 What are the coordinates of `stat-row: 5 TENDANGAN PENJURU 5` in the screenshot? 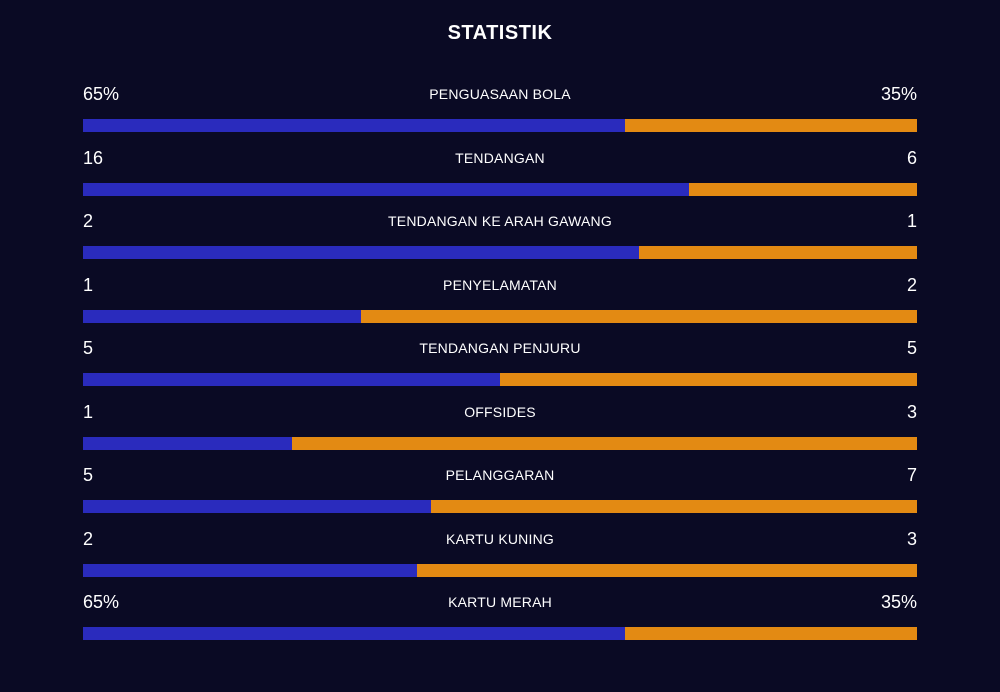 It's located at (500, 366).